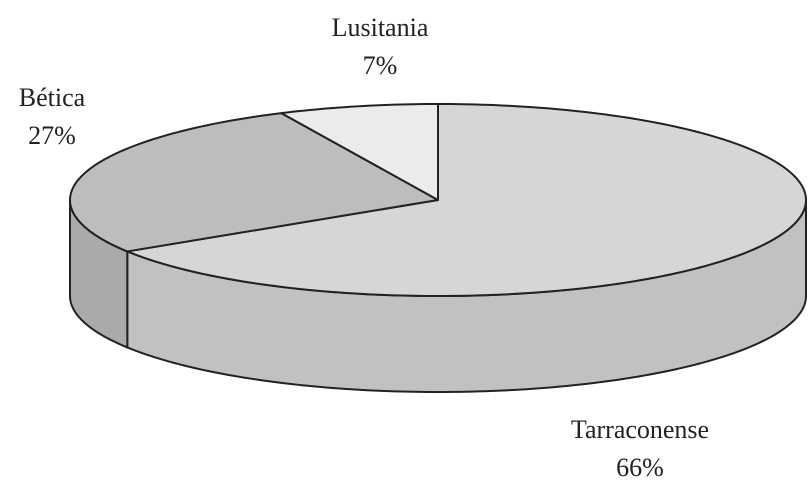  I want to click on slice-label: Bética, so click(52, 97).